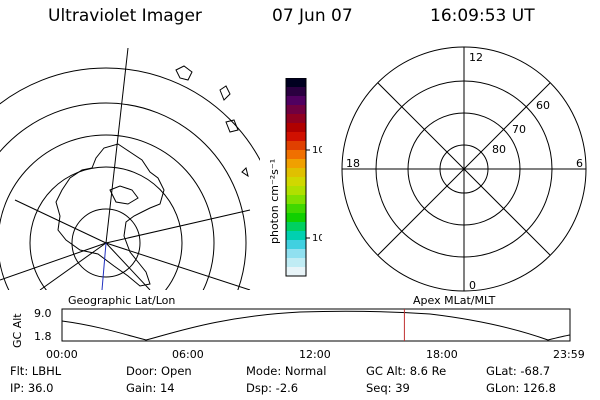  I want to click on info-gc-alt: GC Alt: 8.6 Re, so click(406, 371).